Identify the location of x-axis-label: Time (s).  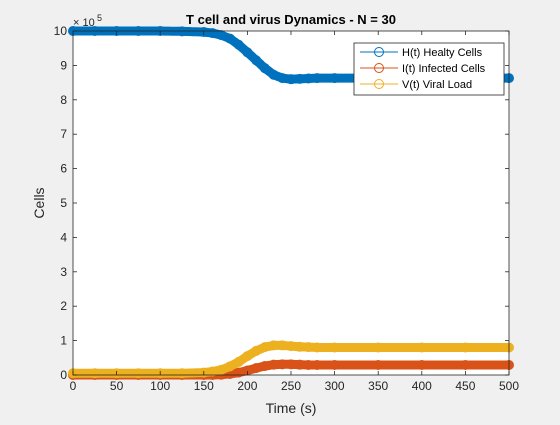
(291, 408).